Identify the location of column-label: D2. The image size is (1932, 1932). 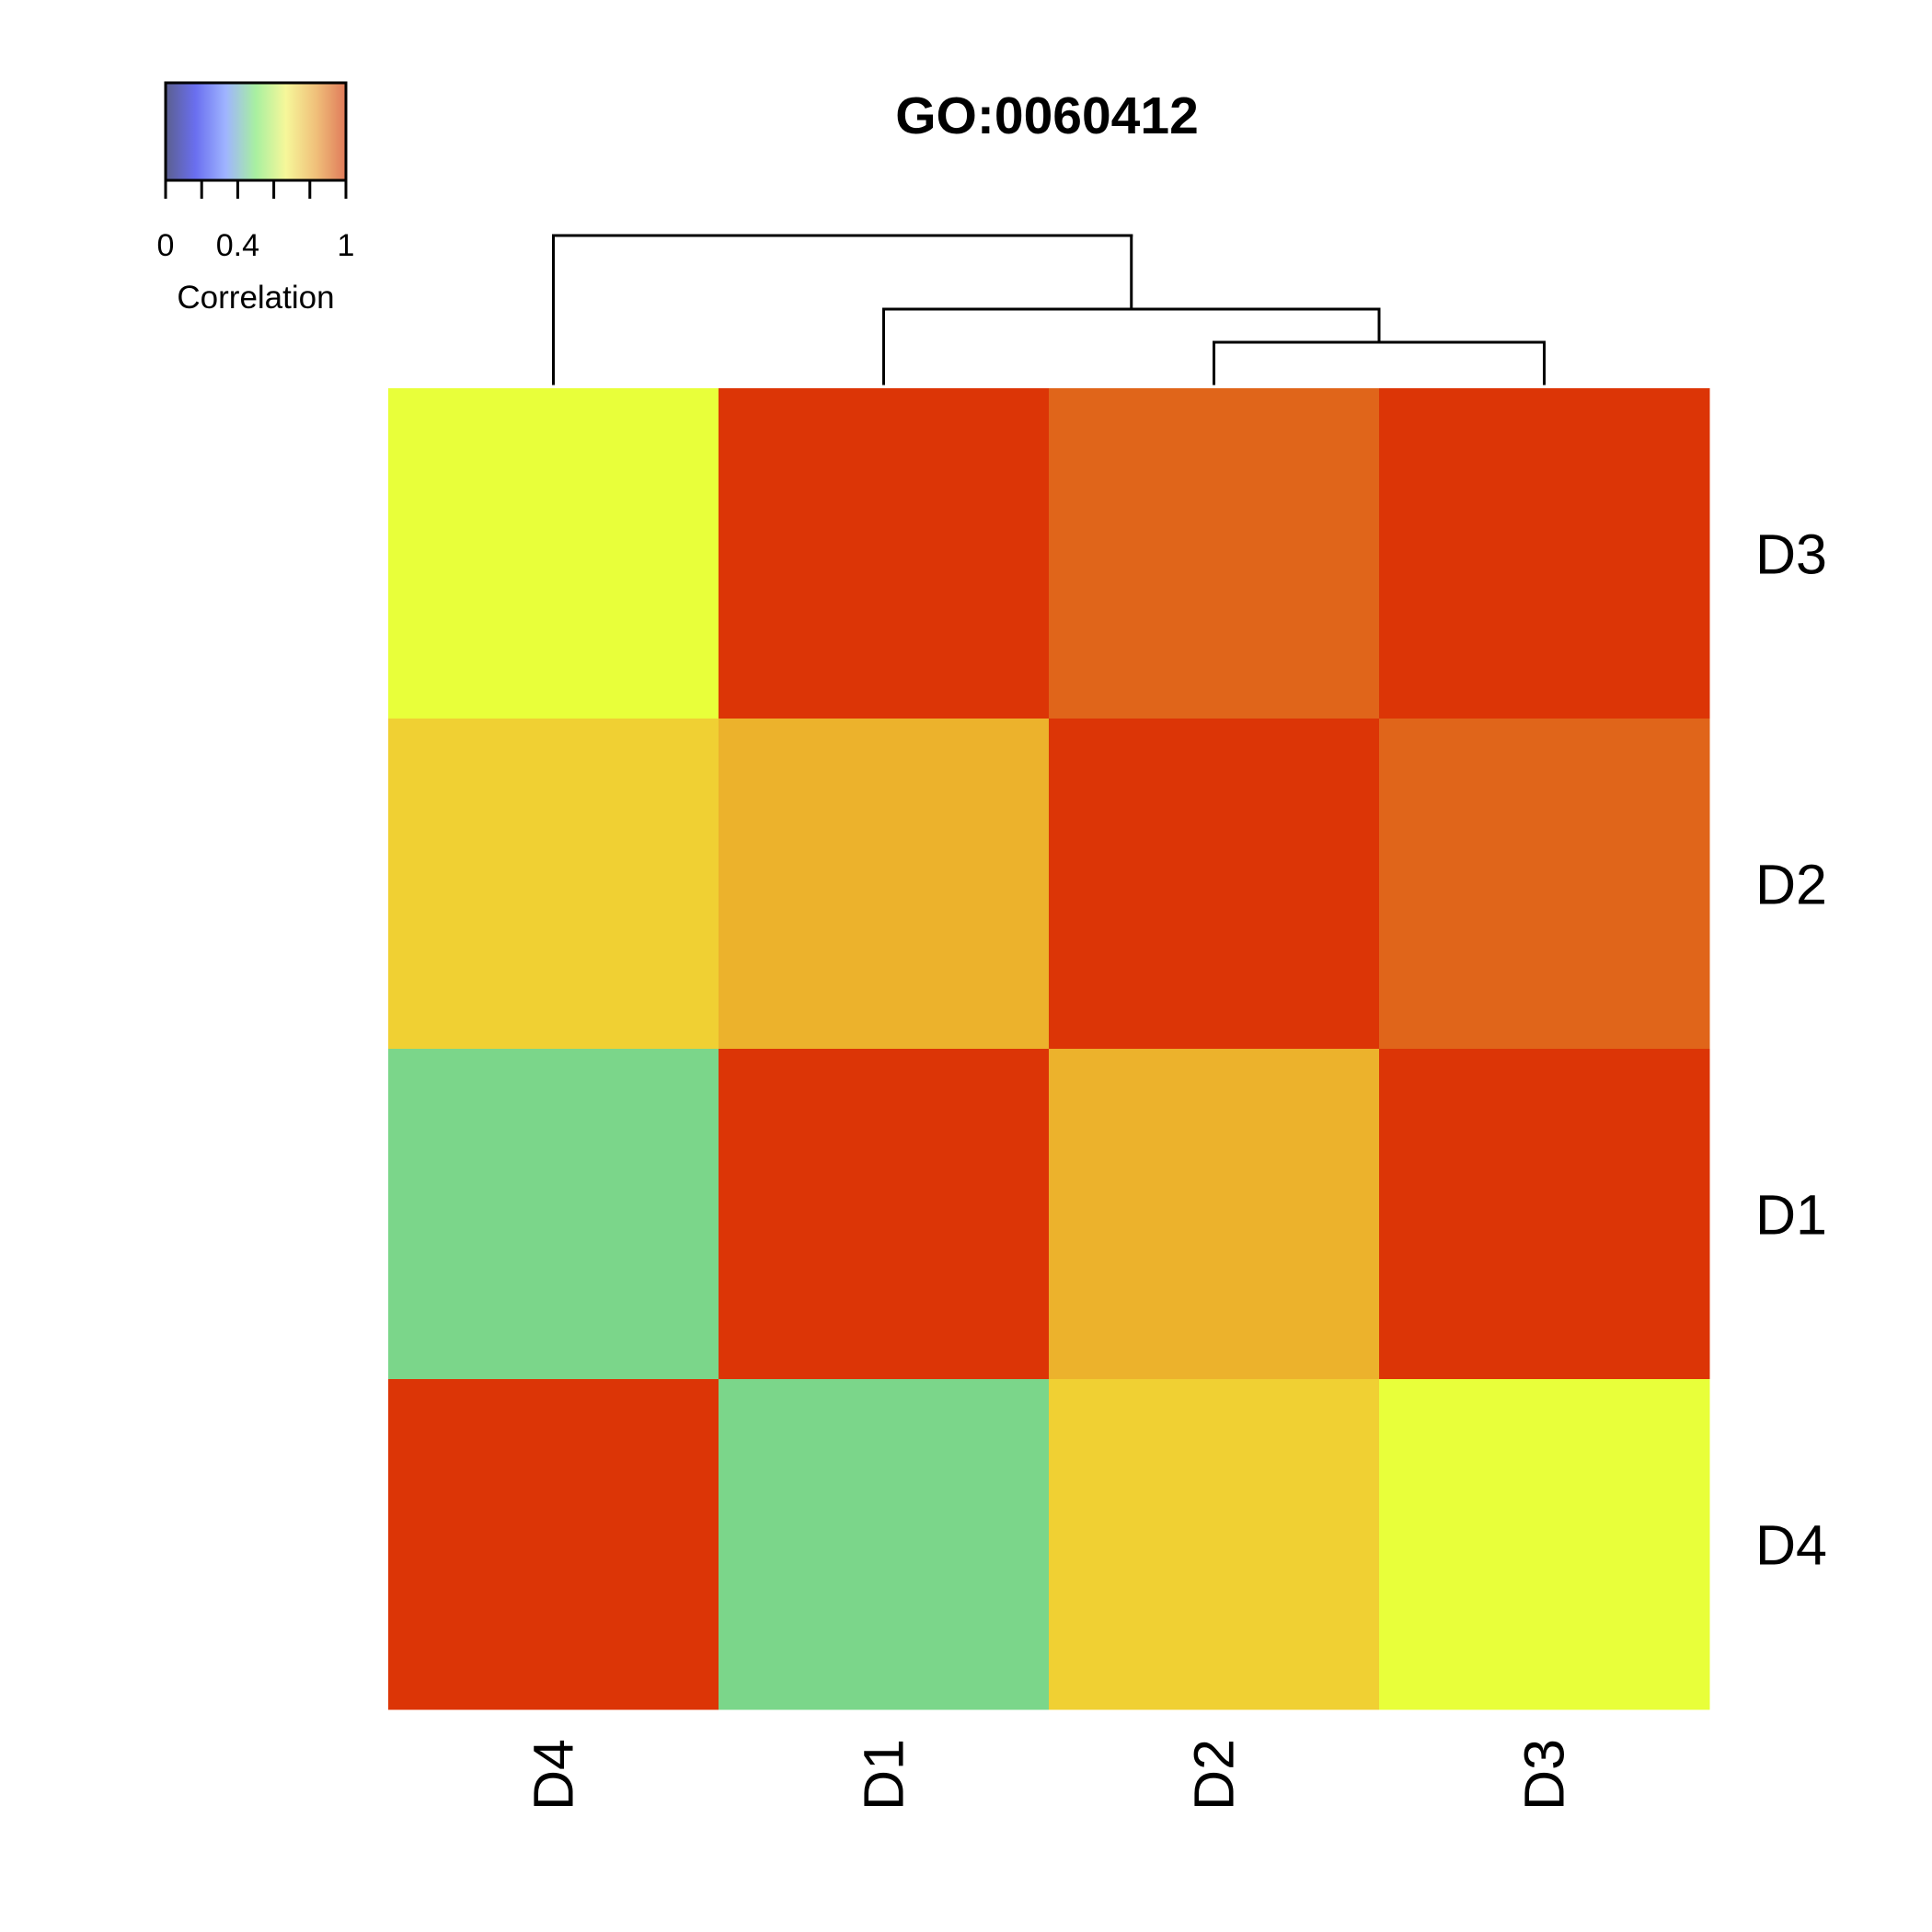
(1214, 1775).